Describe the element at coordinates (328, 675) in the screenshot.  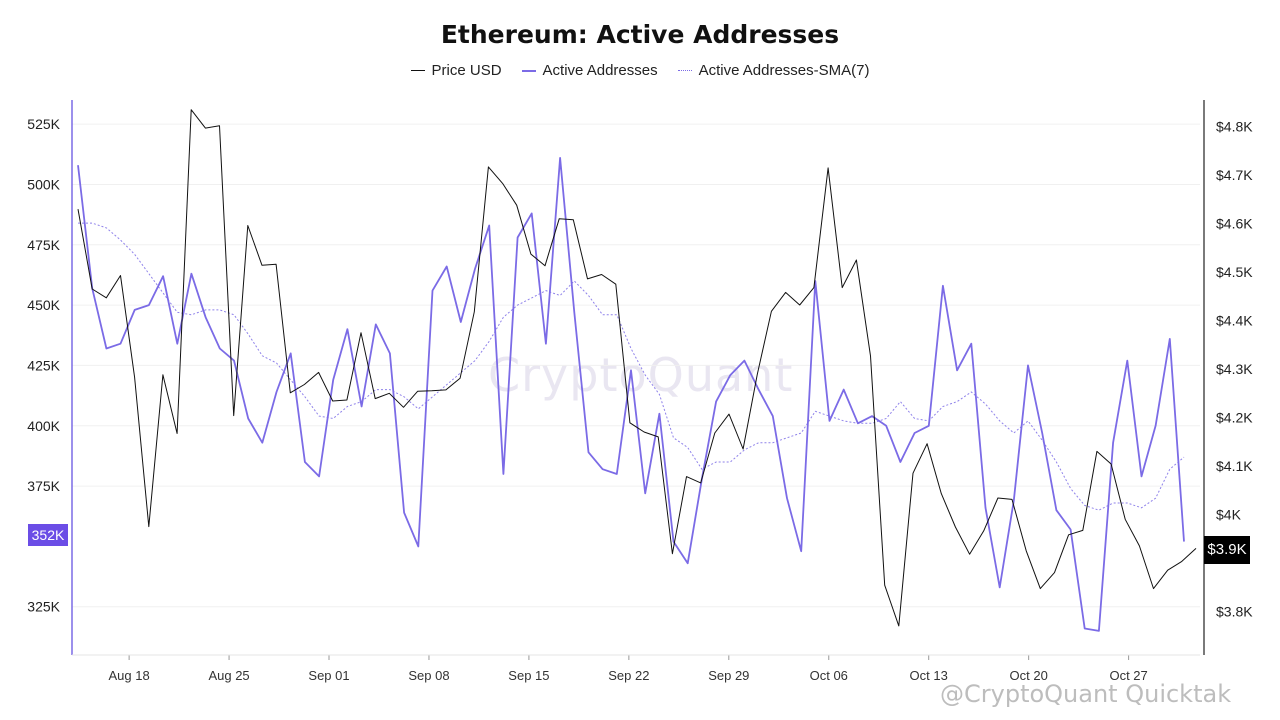
I see `x-tick-label: Sep 01` at that location.